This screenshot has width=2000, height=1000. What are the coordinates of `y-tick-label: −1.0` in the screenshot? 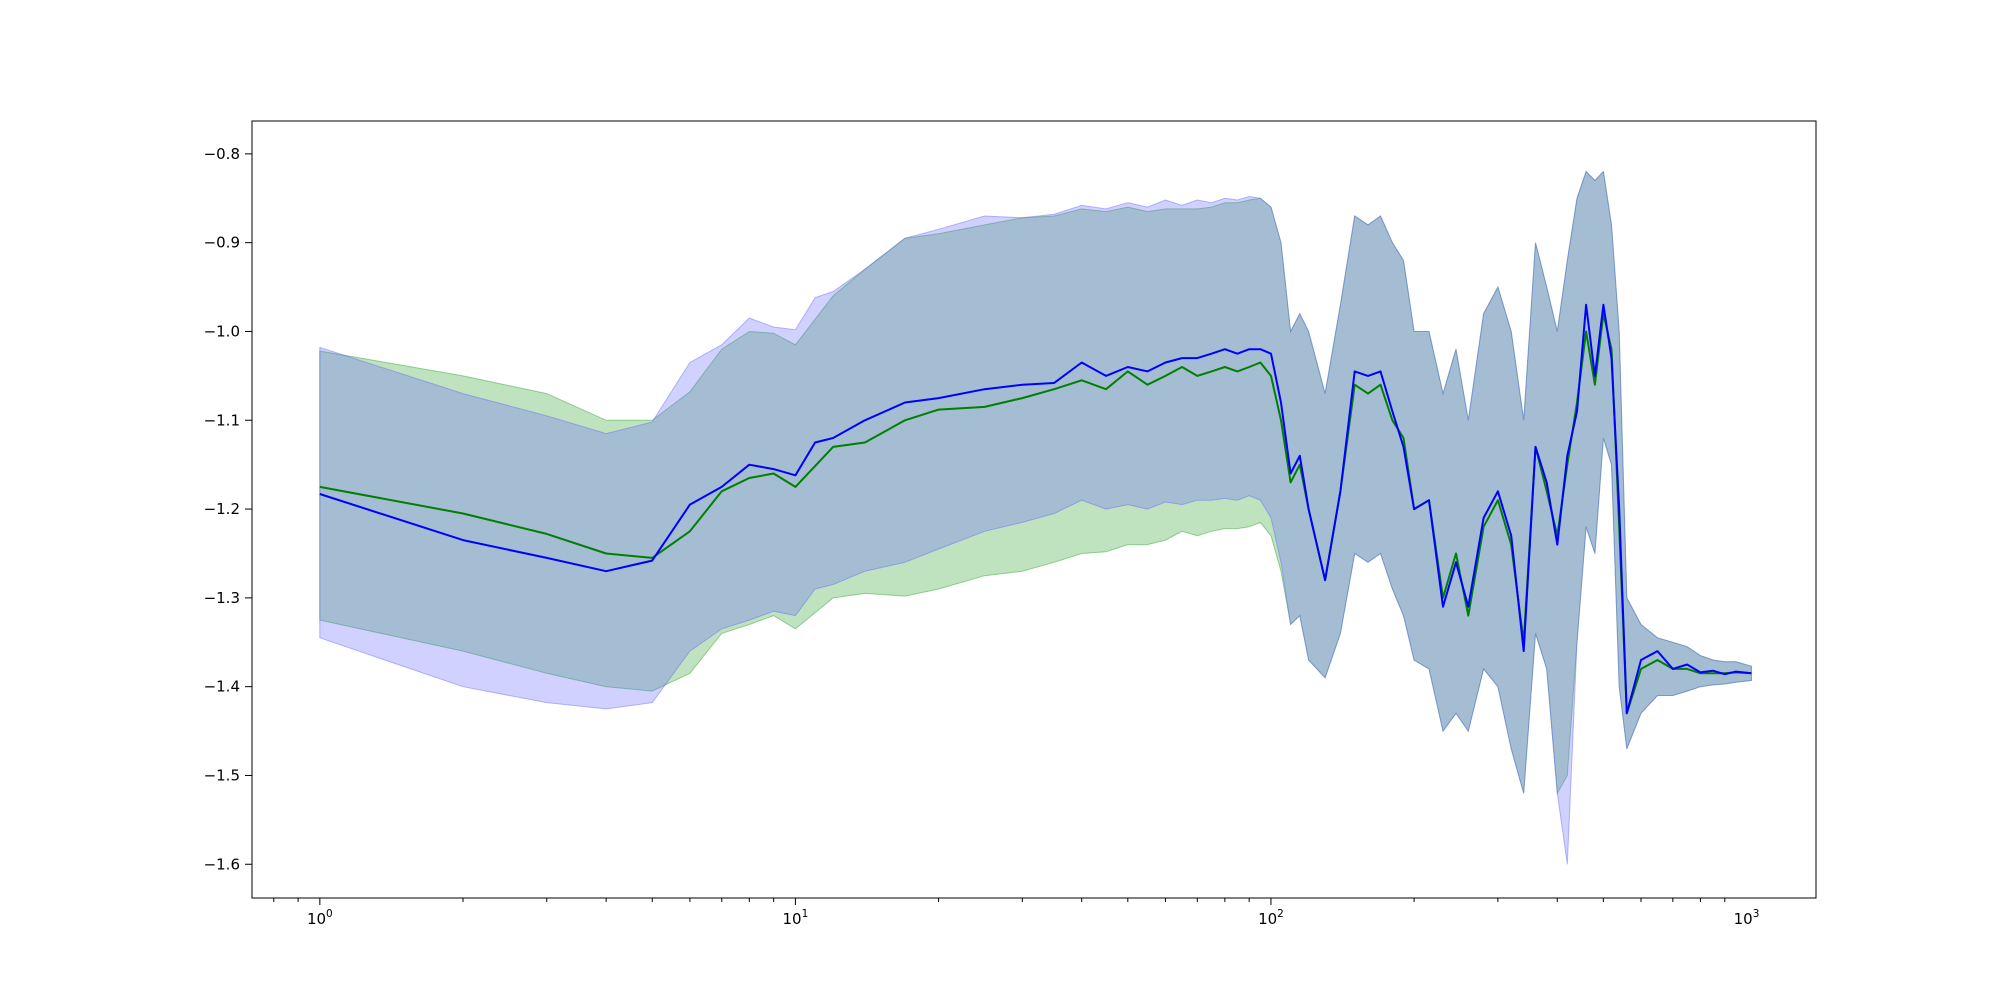 It's located at (222, 331).